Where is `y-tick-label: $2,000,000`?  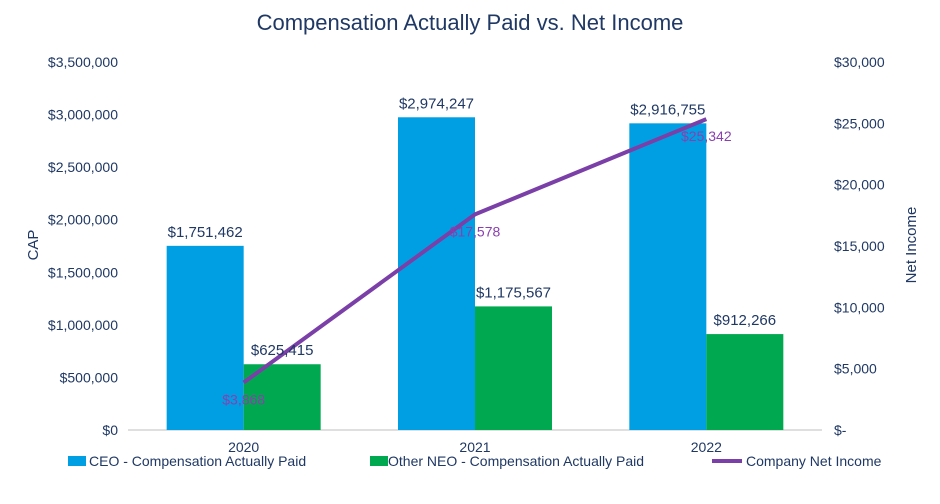 y-tick-label: $2,000,000 is located at coordinates (83, 220).